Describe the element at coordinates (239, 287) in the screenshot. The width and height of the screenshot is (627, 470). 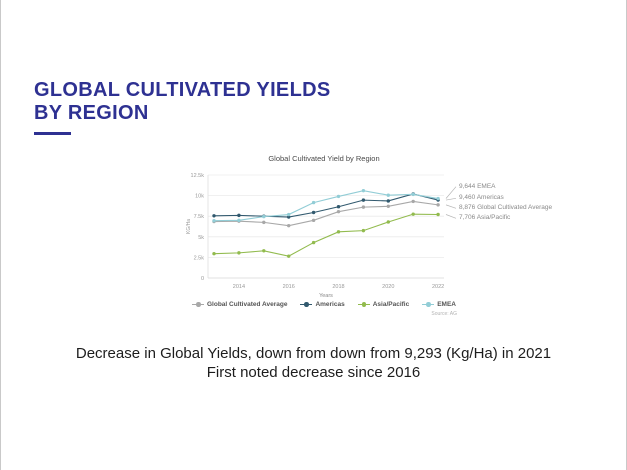
I see `x-tick-label: 2014` at that location.